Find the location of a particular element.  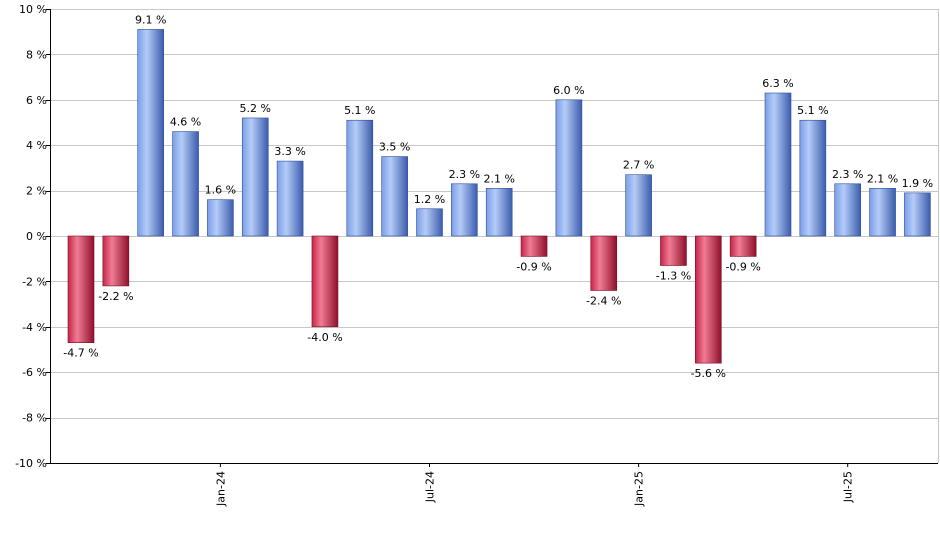

bar-value-label: 1.6 % is located at coordinates (220, 190).